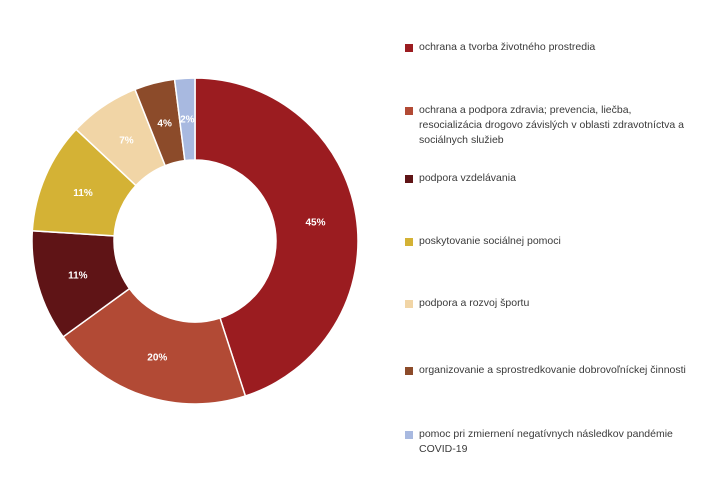  I want to click on legend-label-0: ochrana a tvorba životného prostredia, so click(507, 47).